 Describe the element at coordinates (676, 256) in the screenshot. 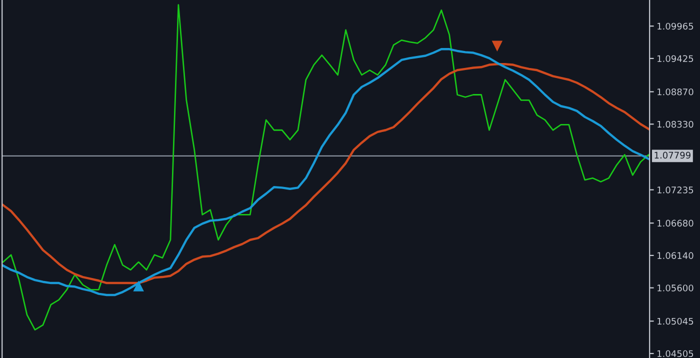

I see `y-tick-label: 1.06140` at that location.